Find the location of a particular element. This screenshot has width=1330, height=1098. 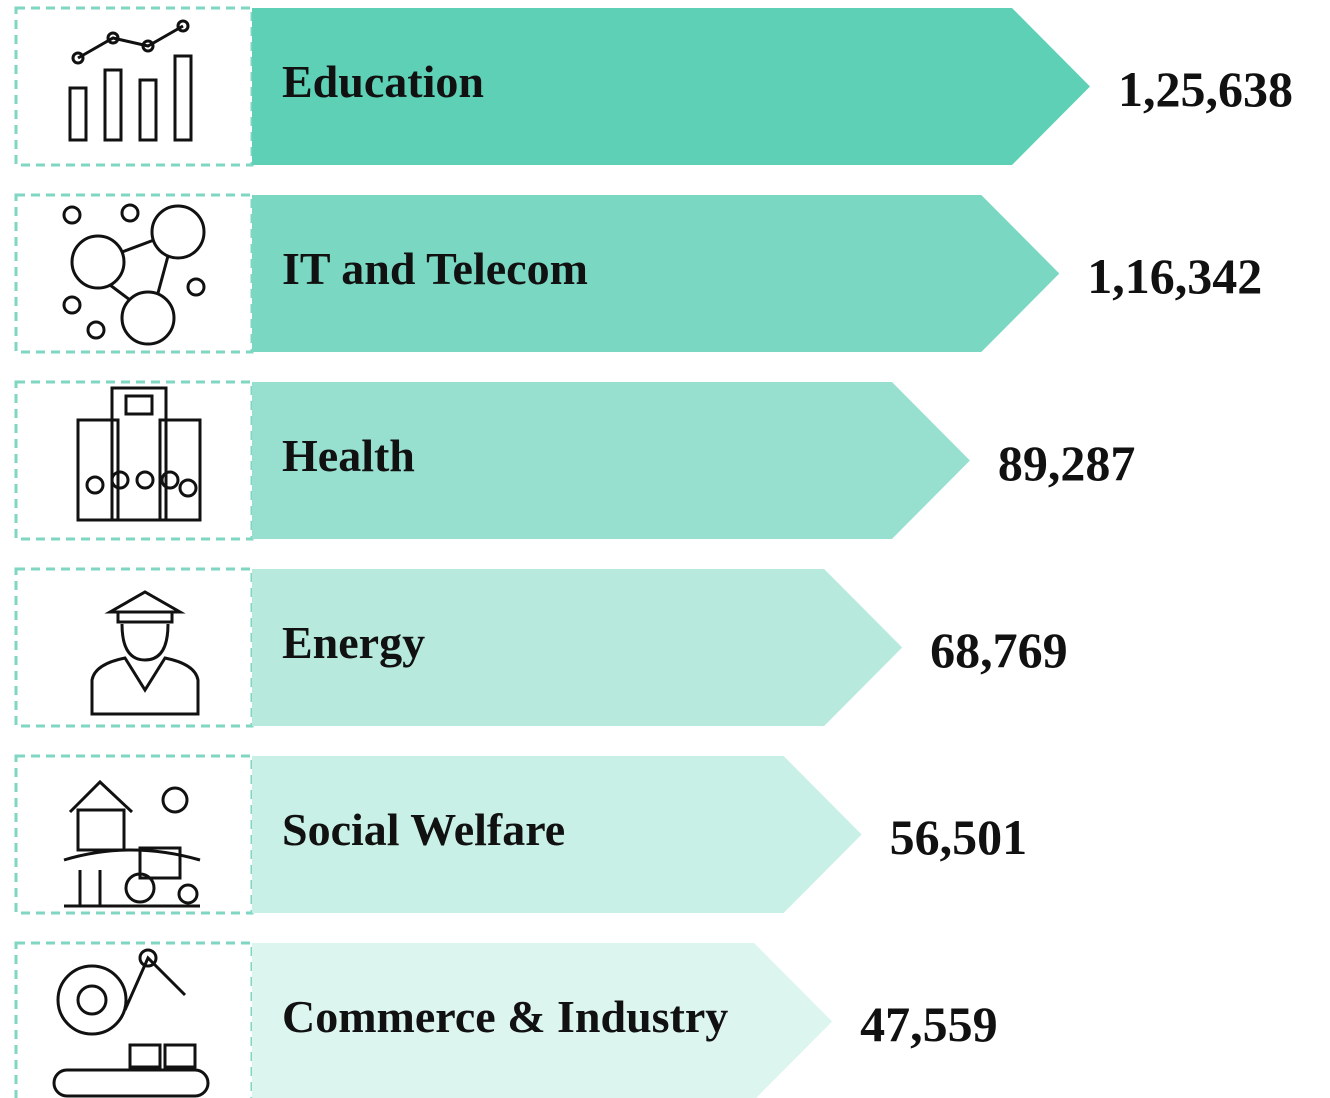

icon-health is located at coordinates (139, 454).